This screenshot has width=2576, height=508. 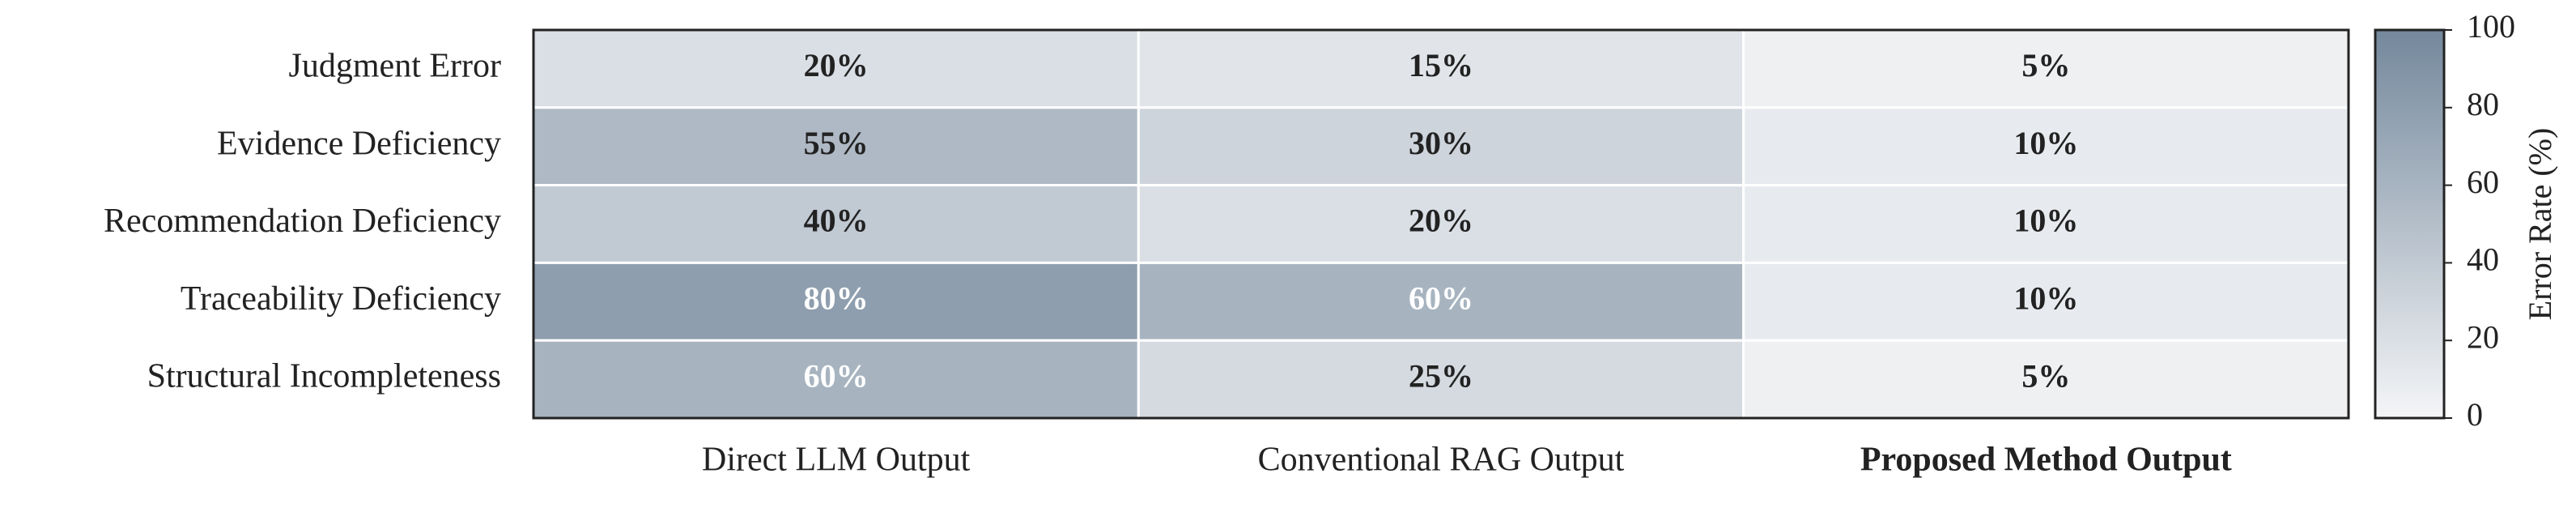 I want to click on x-tick-label: Conventional RAG Output, so click(x=1442, y=461).